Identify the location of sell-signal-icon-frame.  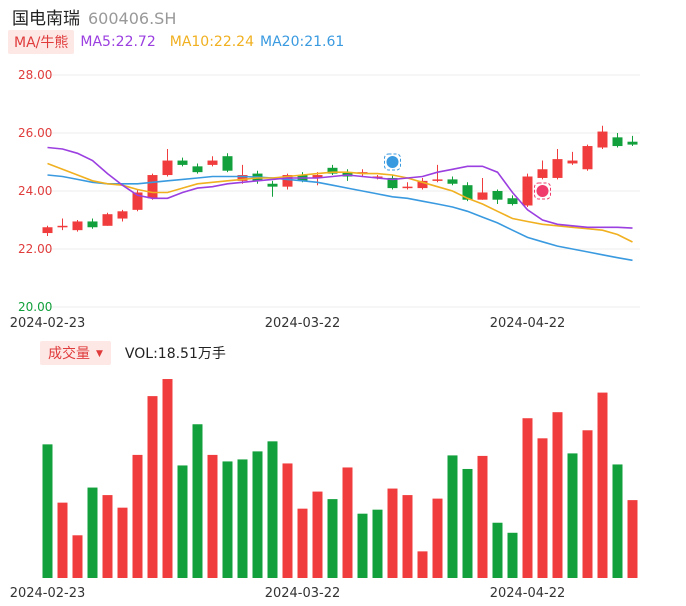
(392, 162).